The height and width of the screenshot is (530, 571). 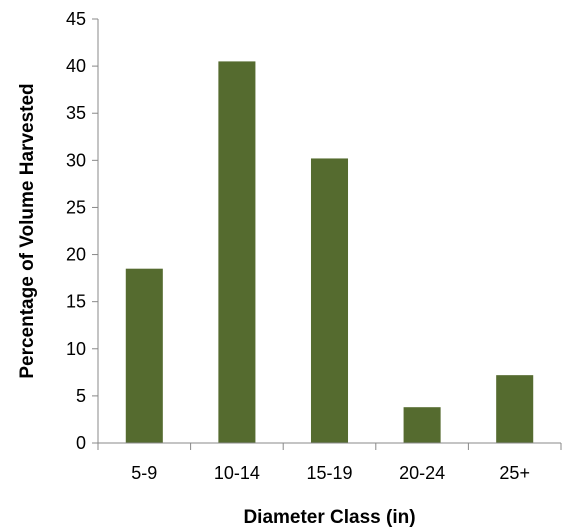 I want to click on y-tick-label: 35, so click(x=76, y=113).